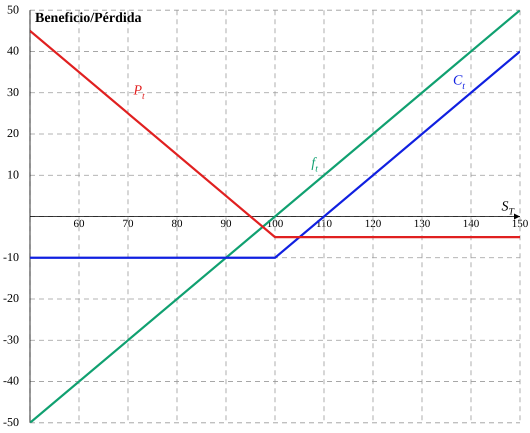 Image resolution: width=530 pixels, height=433 pixels. I want to click on y-tick-label: 40, so click(12, 51).